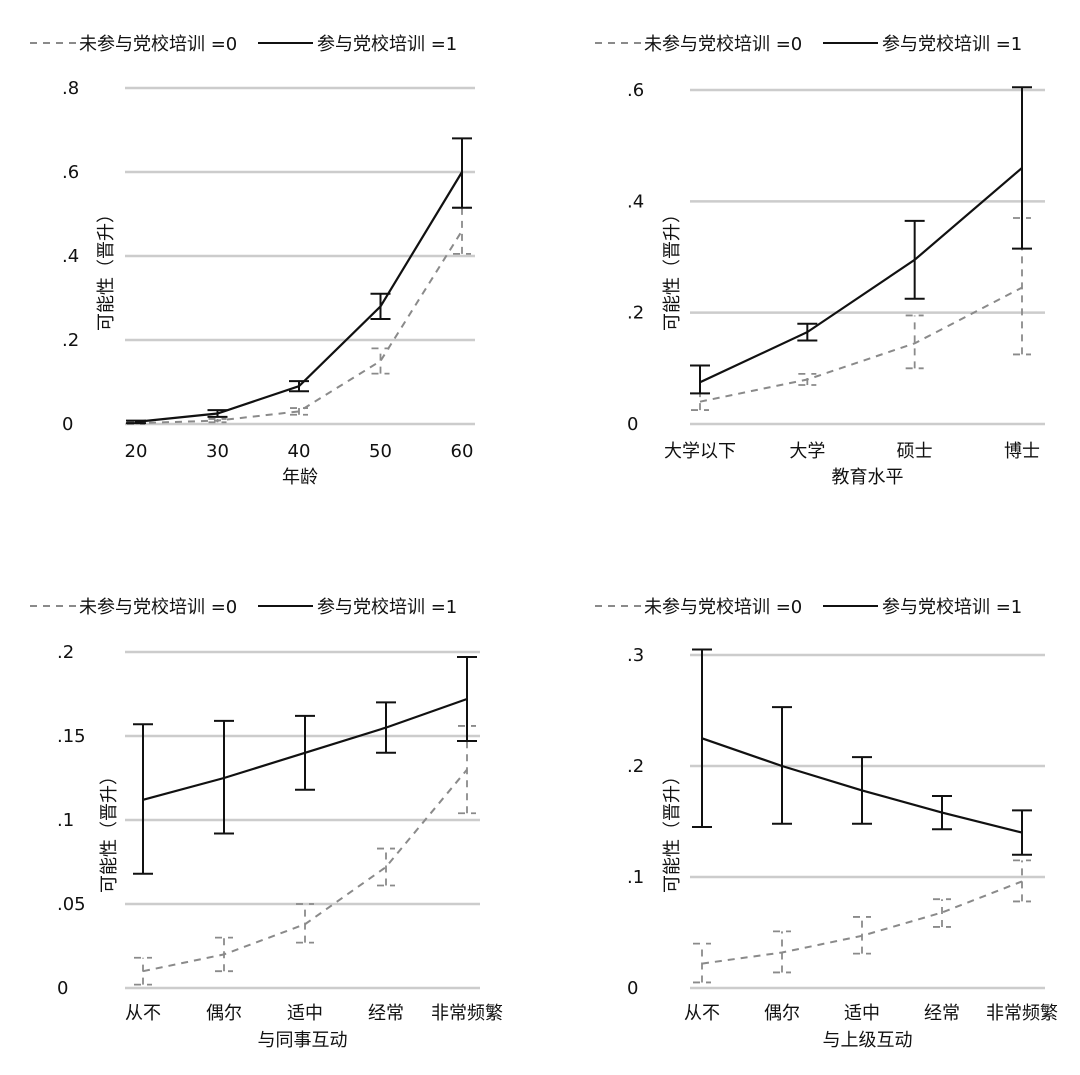 The image size is (1080, 1075). What do you see at coordinates (300, 477) in the screenshot?
I see `x-axis-label: 年龄` at bounding box center [300, 477].